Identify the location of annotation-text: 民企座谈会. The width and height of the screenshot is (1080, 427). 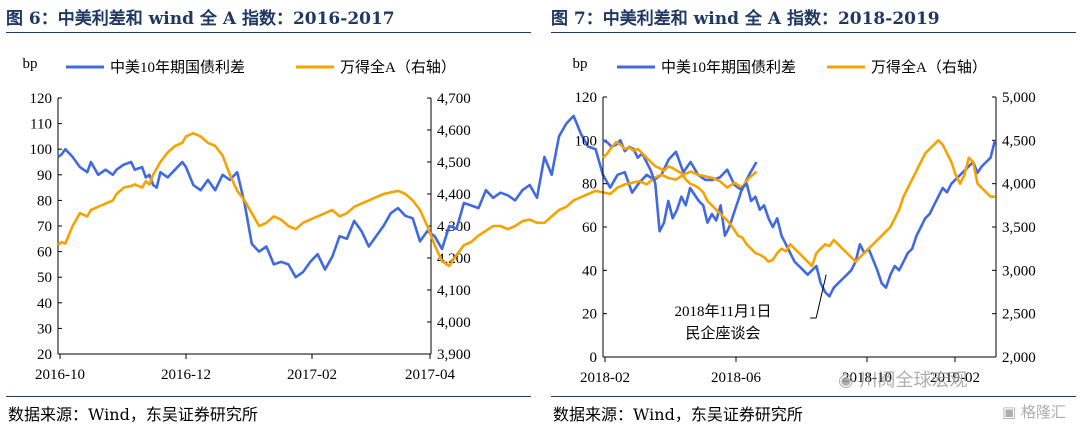
(722, 333).